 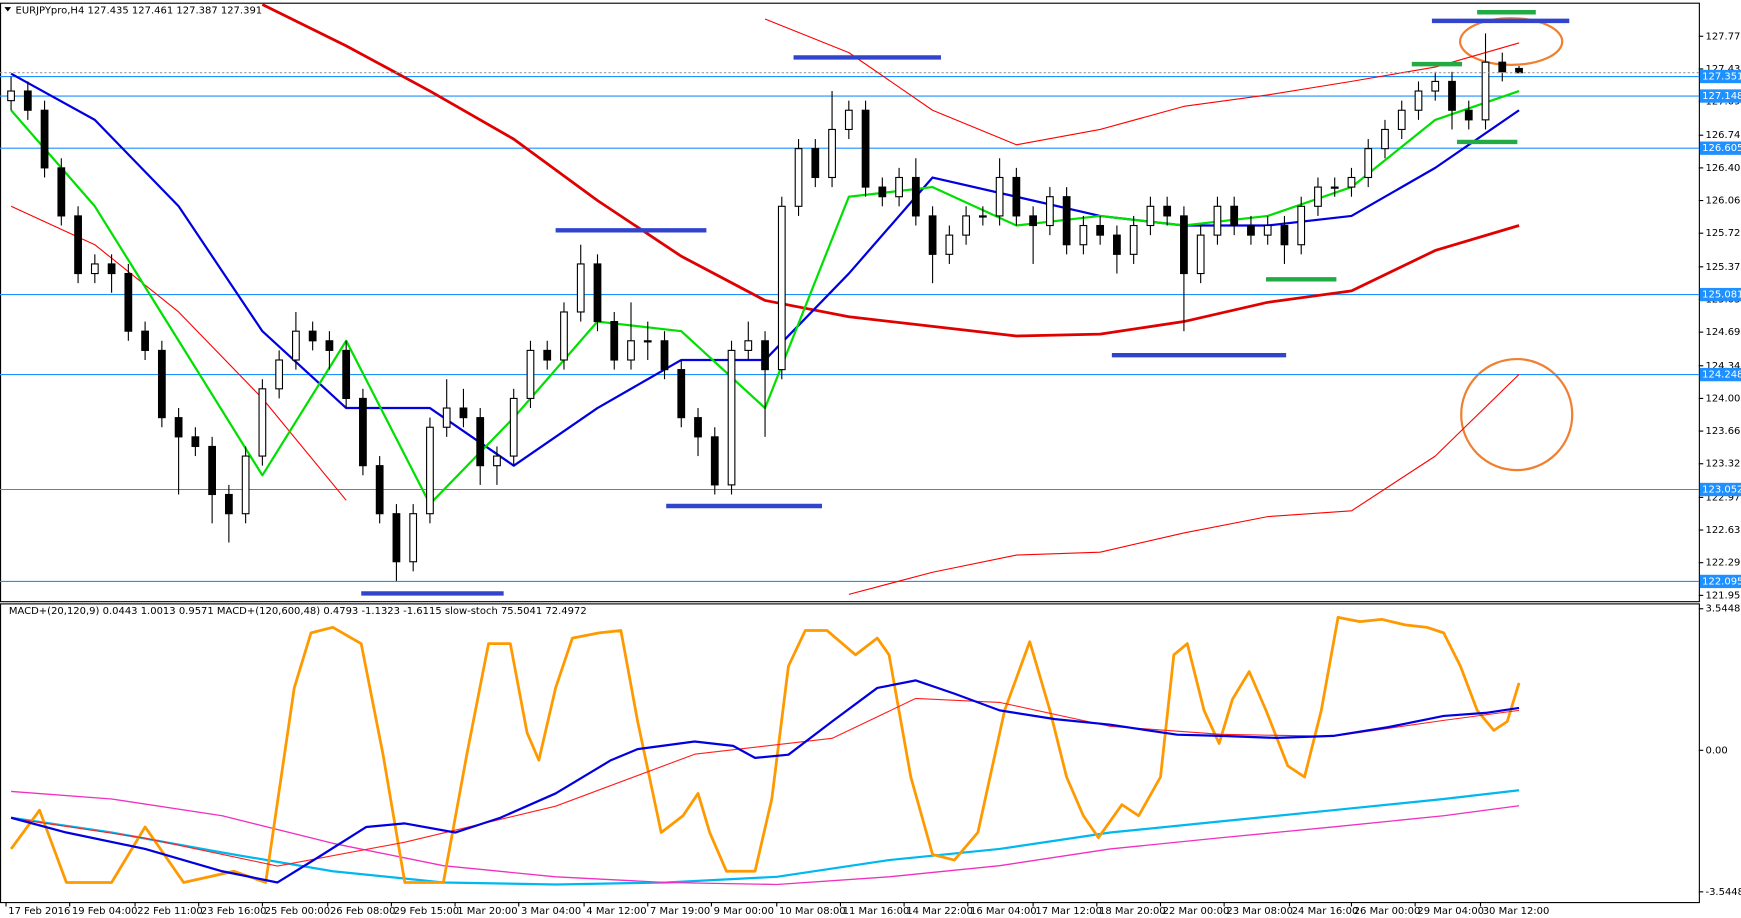 I want to click on y-tick-label: 124.000, so click(x=1723, y=398).